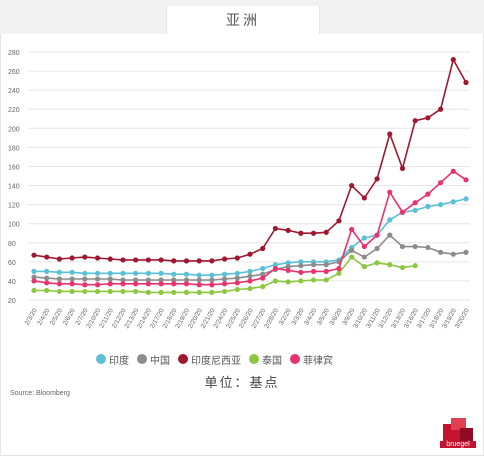 This screenshot has width=484, height=456. Describe the element at coordinates (14, 206) in the screenshot. I see `y-tick-label: 120` at that location.